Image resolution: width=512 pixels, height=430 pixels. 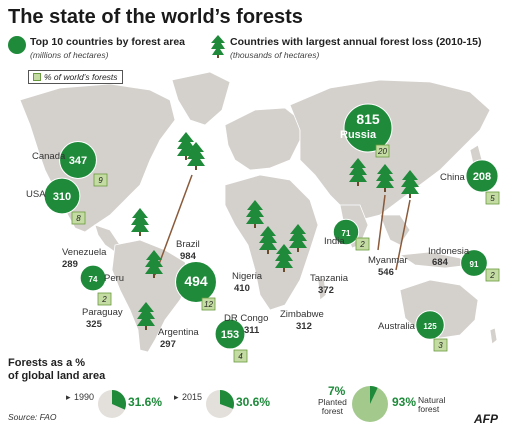 I want to click on legend-circle-icon, so click(x=17, y=45).